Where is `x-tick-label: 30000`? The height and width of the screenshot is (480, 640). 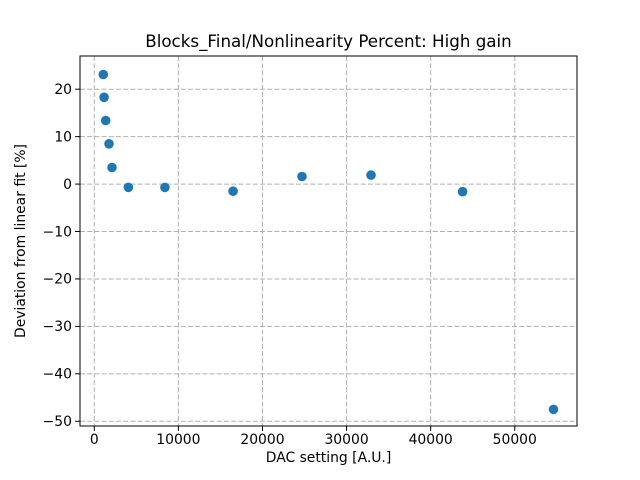 x-tick-label: 30000 is located at coordinates (346, 440).